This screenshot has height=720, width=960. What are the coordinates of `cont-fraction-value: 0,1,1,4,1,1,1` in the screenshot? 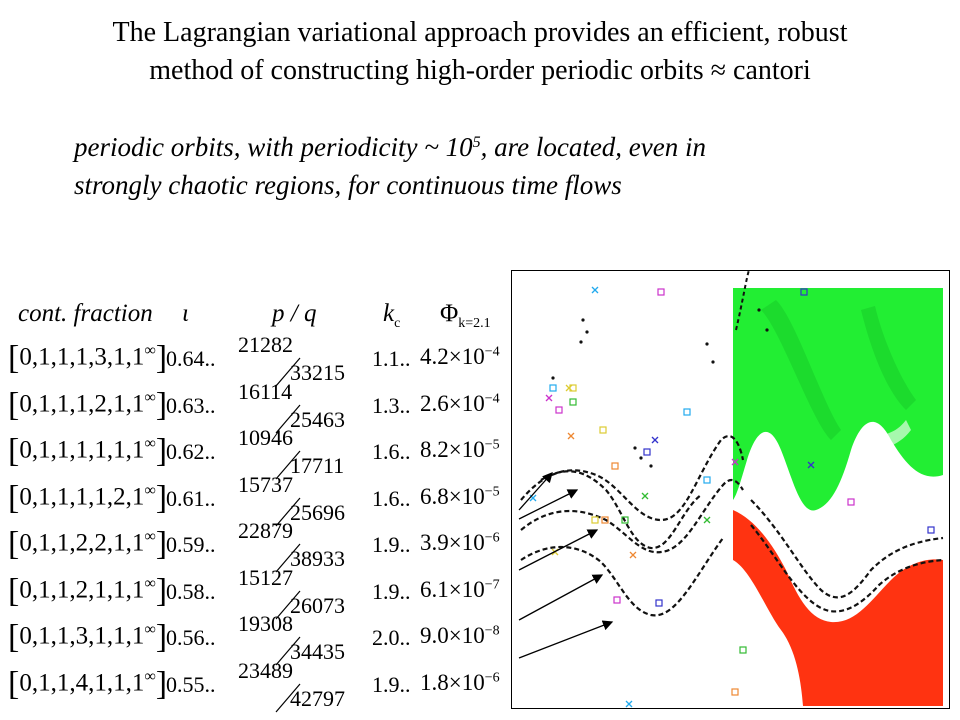 It's located at (82, 682).